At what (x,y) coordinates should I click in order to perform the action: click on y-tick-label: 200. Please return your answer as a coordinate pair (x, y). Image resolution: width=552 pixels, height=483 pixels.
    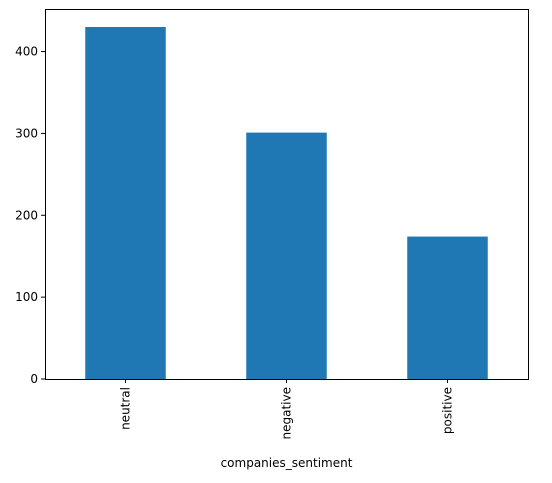
    Looking at the image, I should click on (26, 215).